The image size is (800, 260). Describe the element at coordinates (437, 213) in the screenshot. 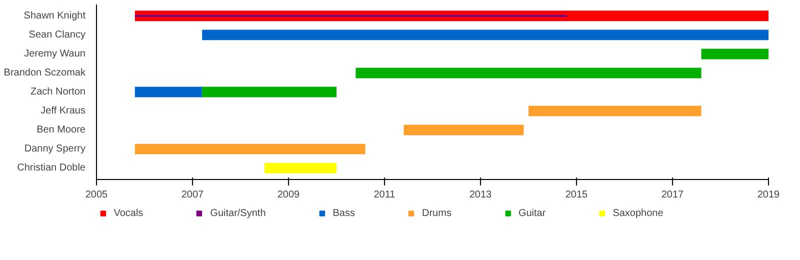

I see `legend-label: Drums` at that location.